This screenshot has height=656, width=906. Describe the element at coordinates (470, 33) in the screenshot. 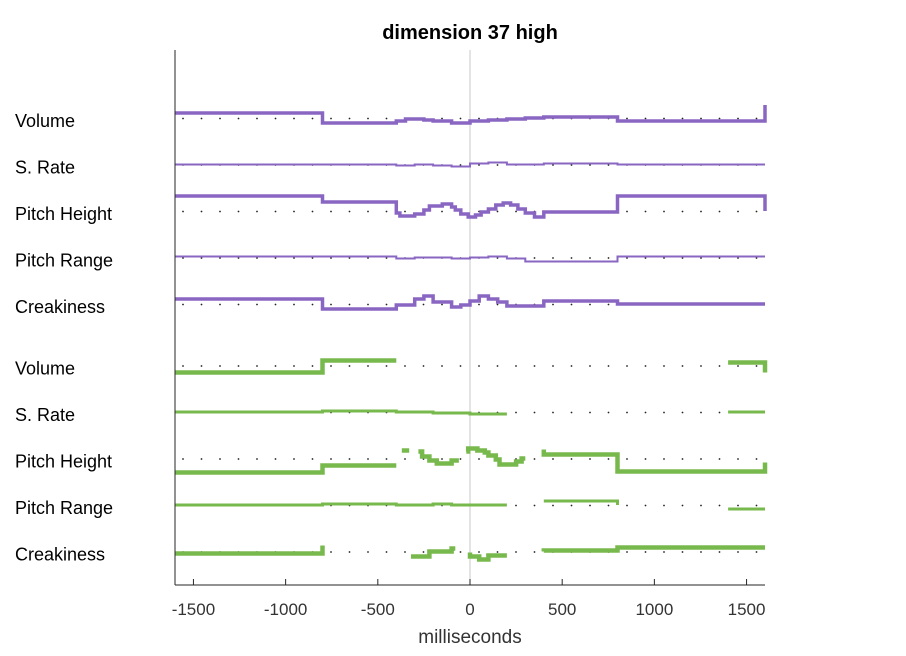

I see `chart-title: dimension 37 high` at that location.